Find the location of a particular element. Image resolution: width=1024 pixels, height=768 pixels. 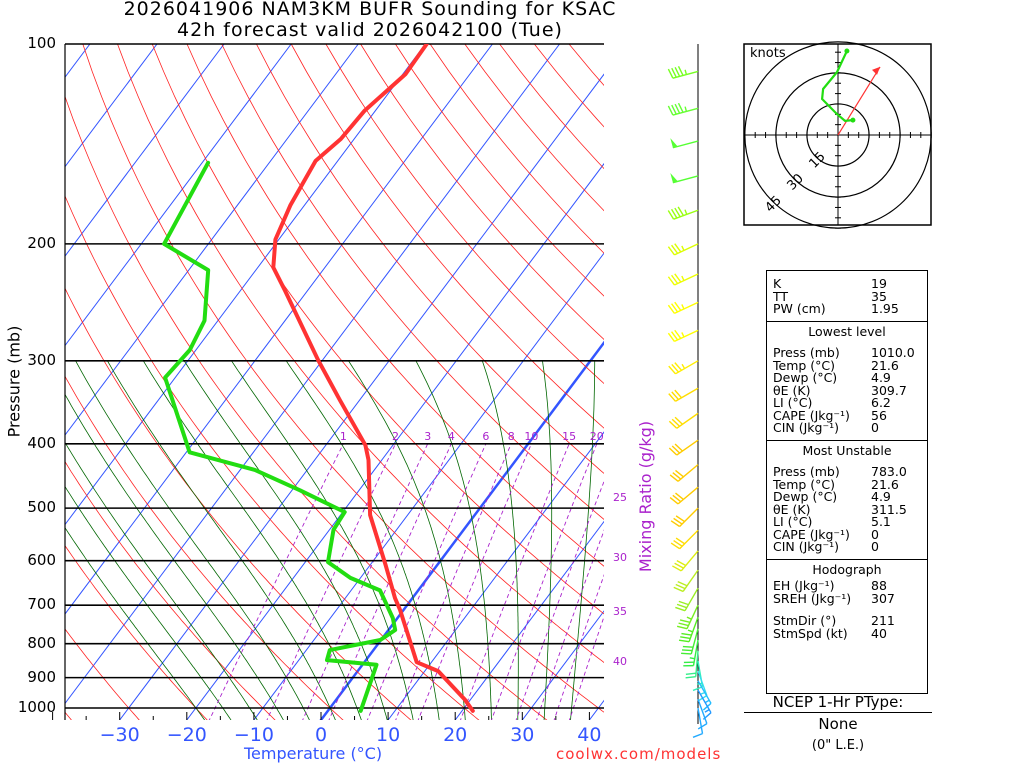

row-value: 4.9 is located at coordinates (881, 377).